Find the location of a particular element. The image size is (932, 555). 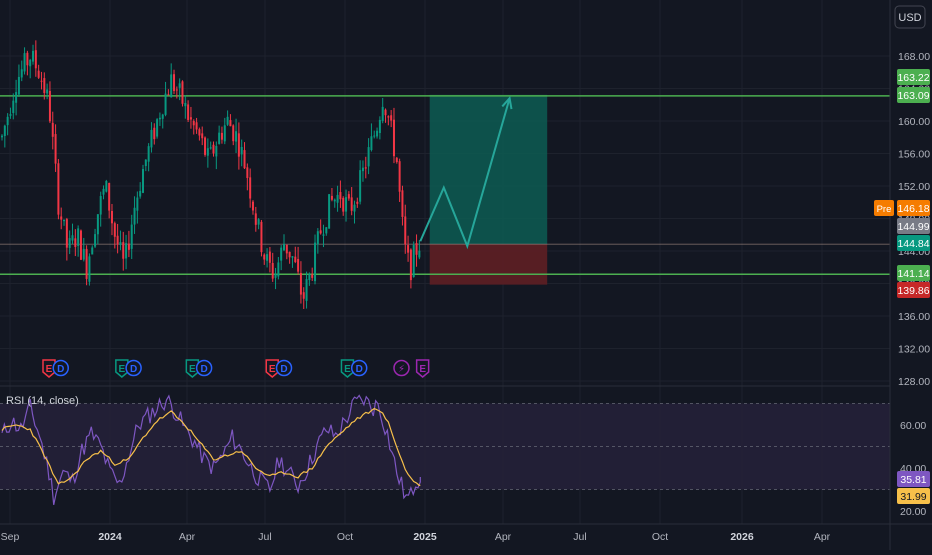

projection-path is located at coordinates (465, 173).